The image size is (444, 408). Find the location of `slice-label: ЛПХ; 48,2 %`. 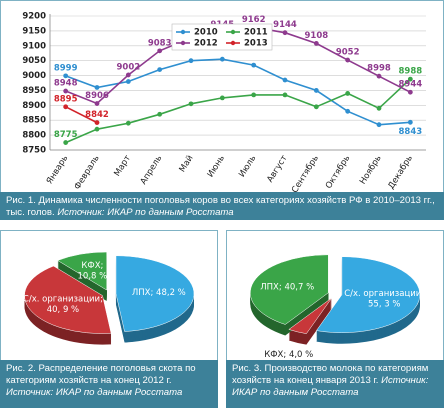

slice-label: ЛПХ; 48,2 % is located at coordinates (159, 293).